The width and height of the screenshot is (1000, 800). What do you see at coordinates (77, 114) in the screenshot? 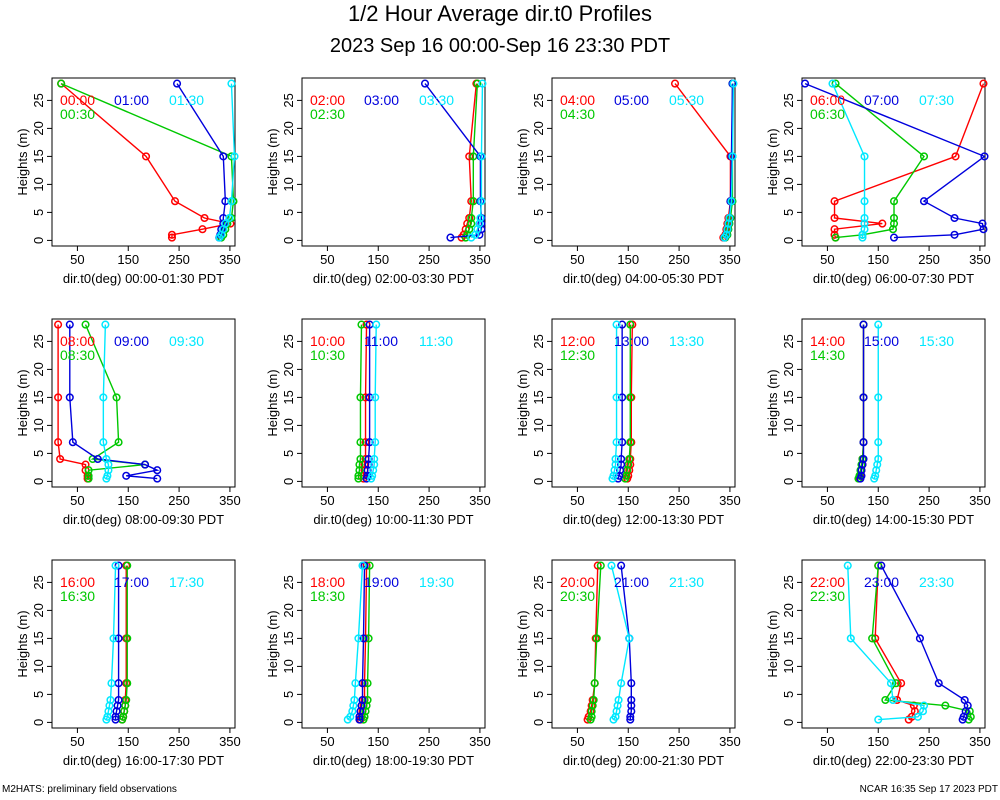
I see `legend-label: 00:30` at bounding box center [77, 114].